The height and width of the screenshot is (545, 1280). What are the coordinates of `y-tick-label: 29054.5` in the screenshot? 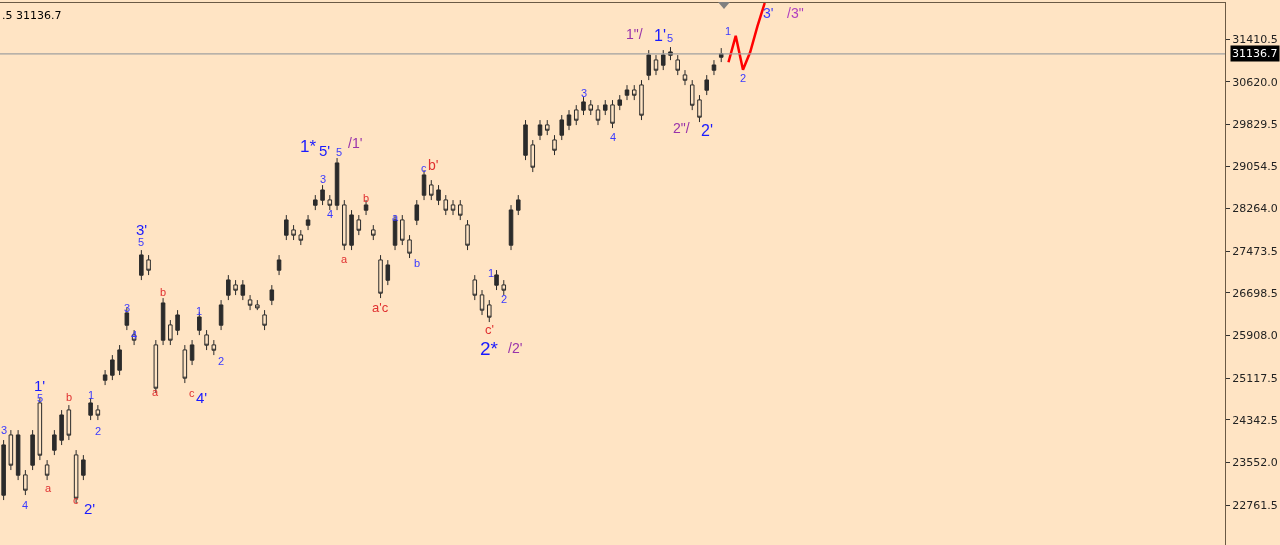 It's located at (1255, 166).